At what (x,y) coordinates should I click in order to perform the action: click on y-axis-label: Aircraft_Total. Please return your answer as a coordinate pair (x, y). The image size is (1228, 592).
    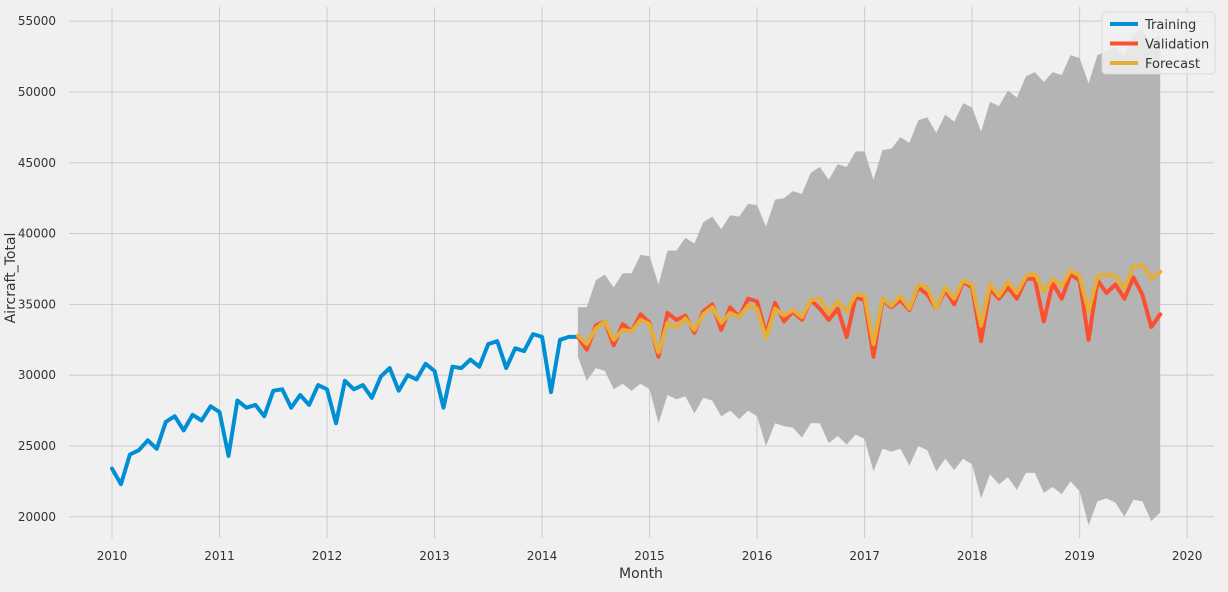
    Looking at the image, I should click on (11, 278).